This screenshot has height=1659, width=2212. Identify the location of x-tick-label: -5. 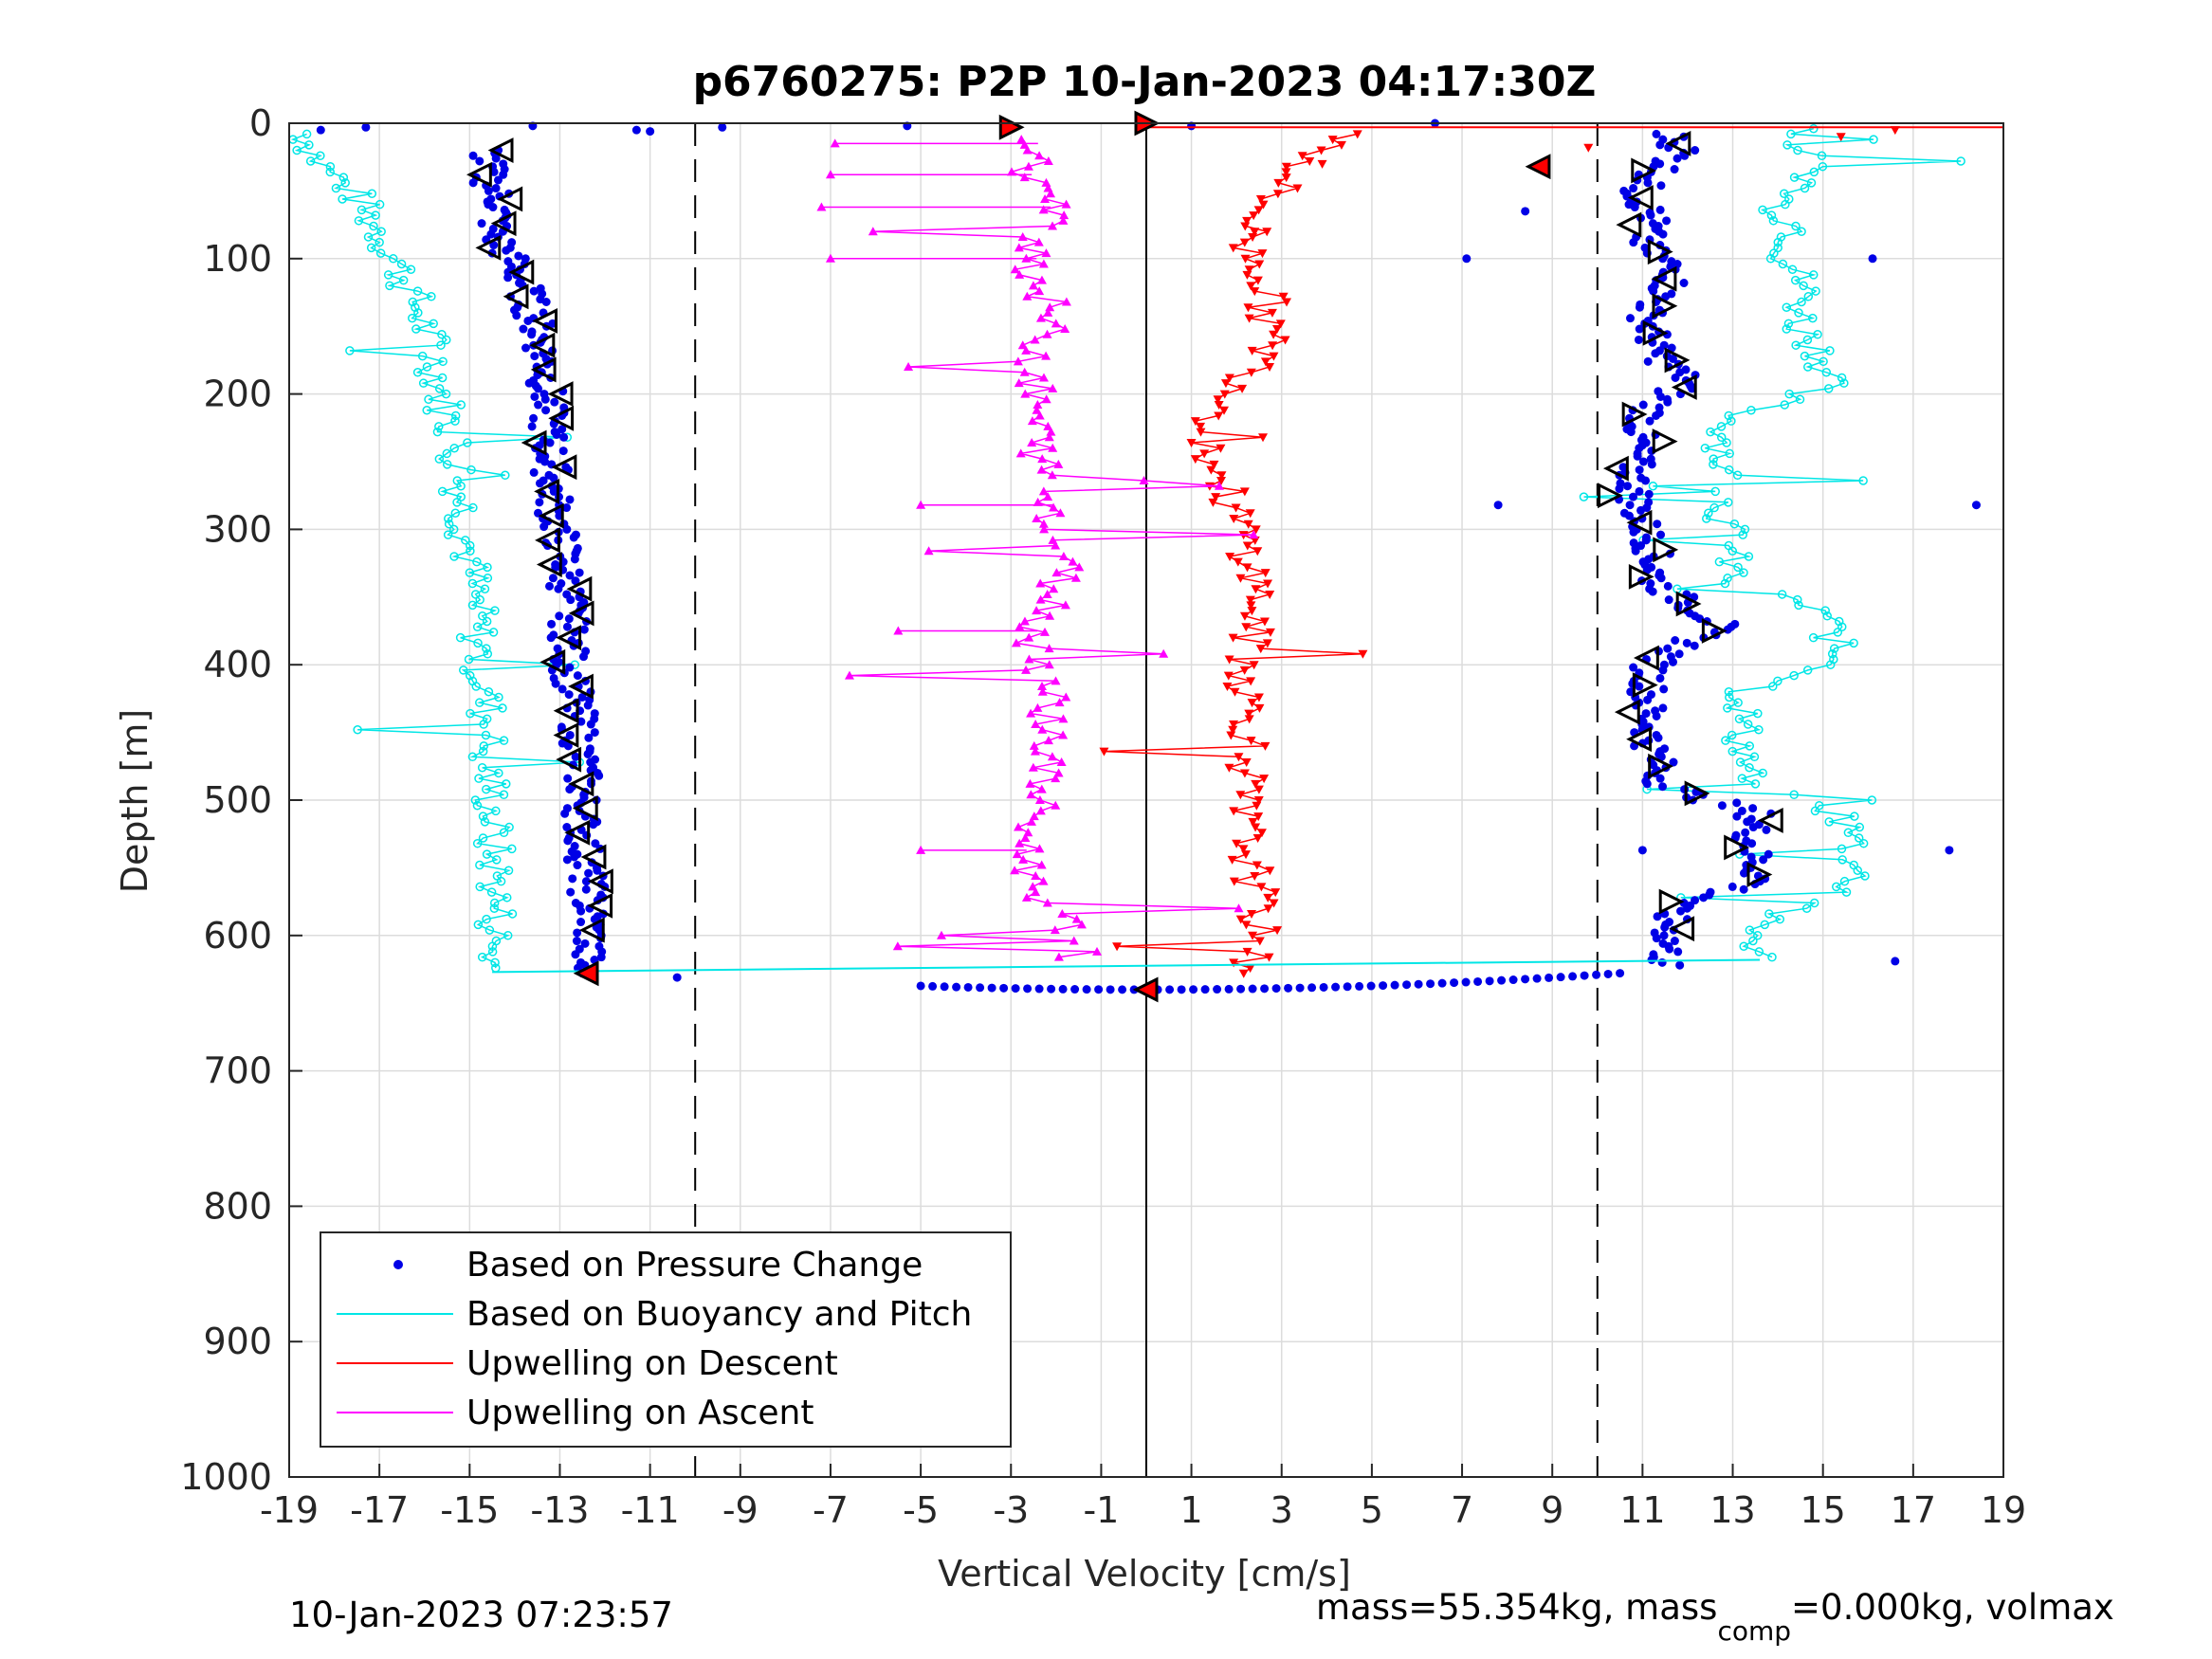
(921, 1510).